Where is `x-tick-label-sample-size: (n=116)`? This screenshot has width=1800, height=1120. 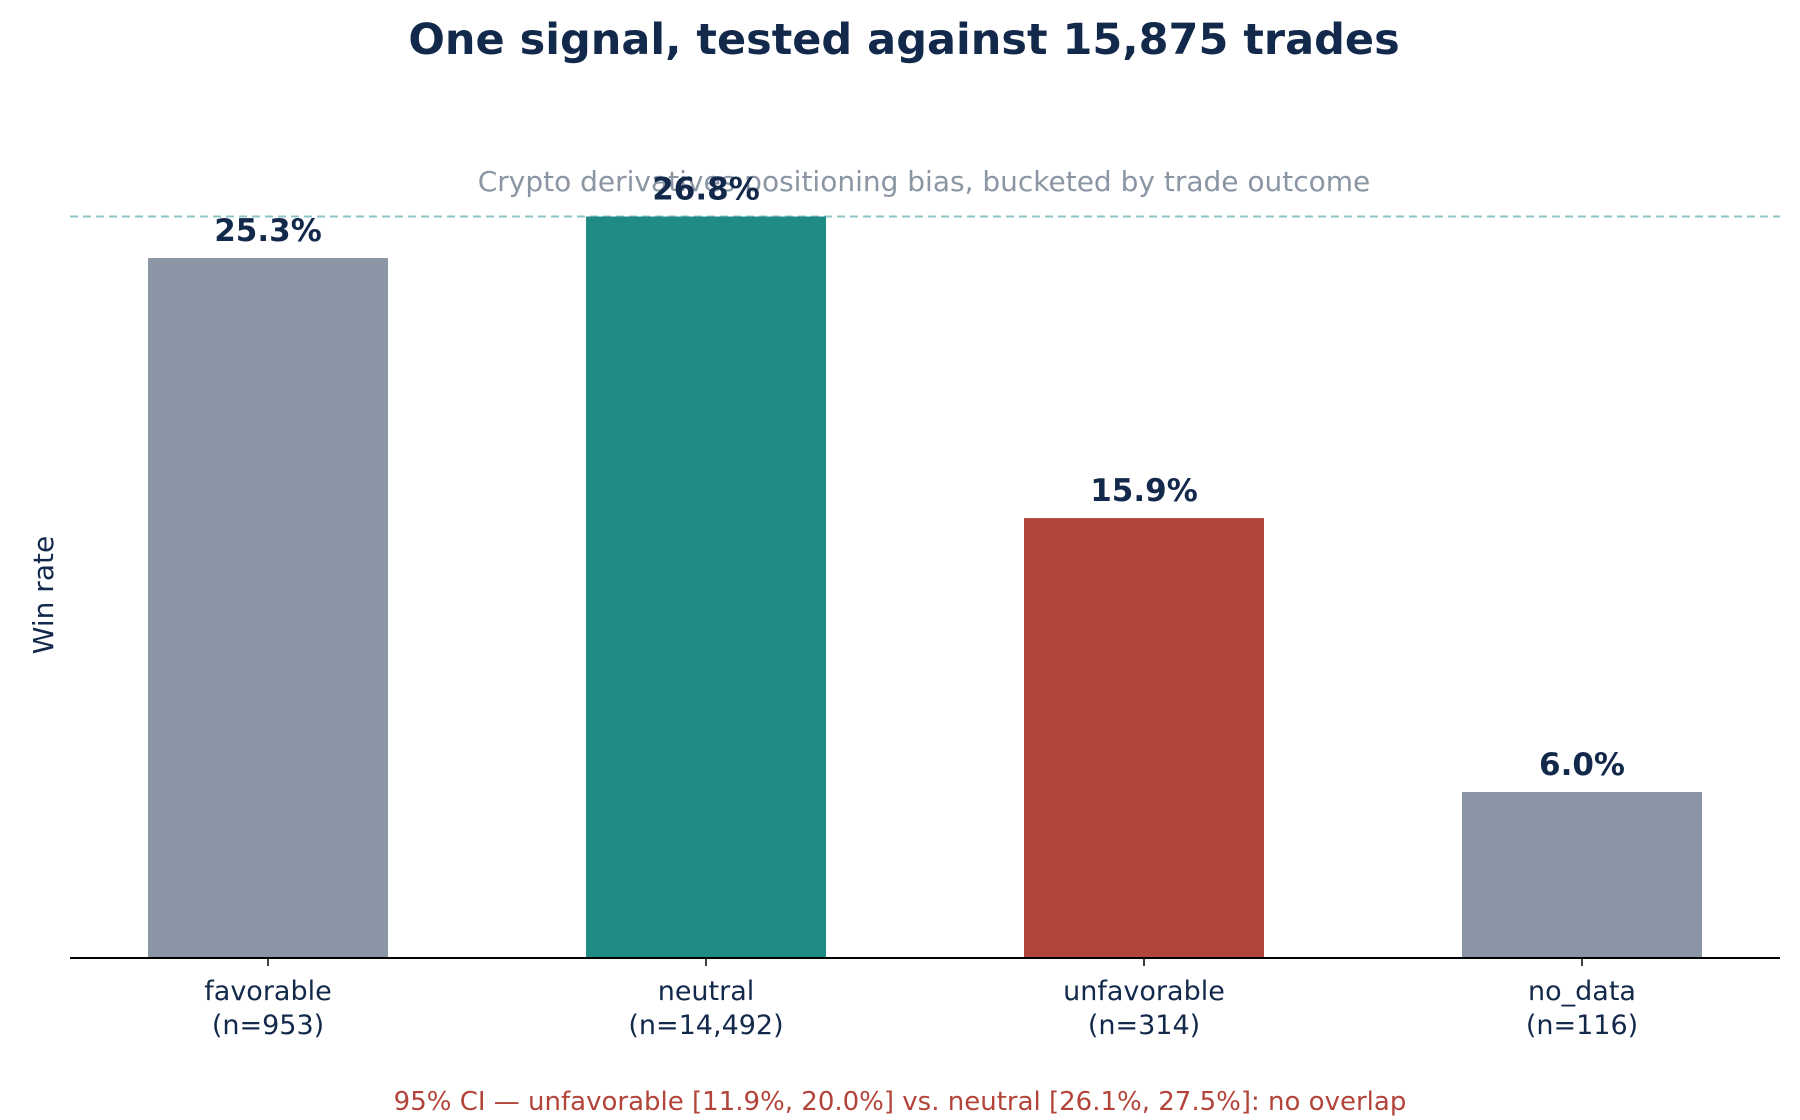
x-tick-label-sample-size: (n=116) is located at coordinates (1582, 1025).